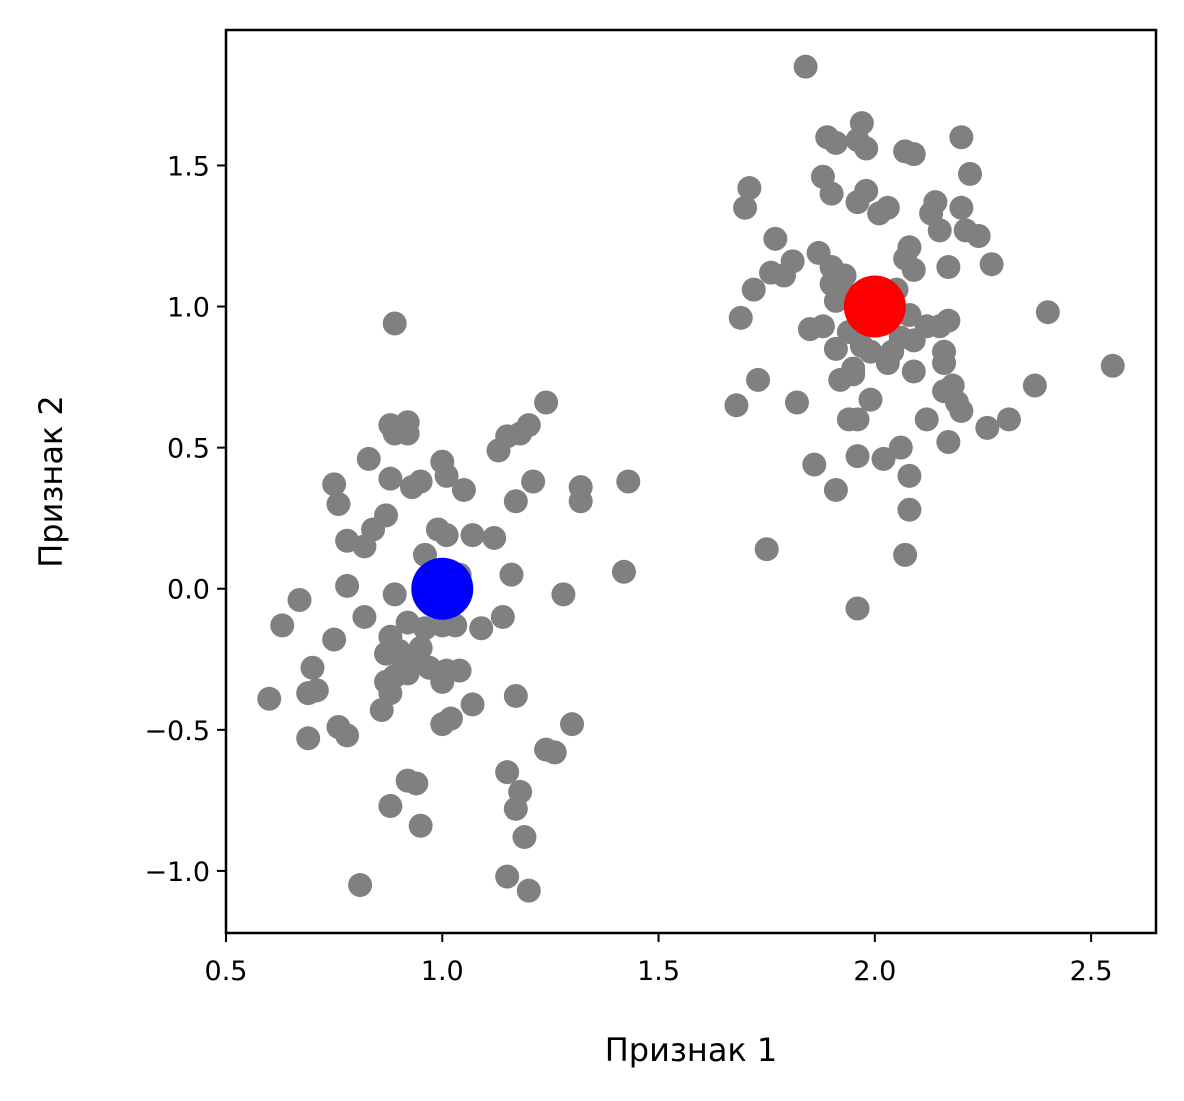 This screenshot has height=1101, width=1184. Describe the element at coordinates (51, 481) in the screenshot. I see `y-axis-label: Признак 2` at that location.